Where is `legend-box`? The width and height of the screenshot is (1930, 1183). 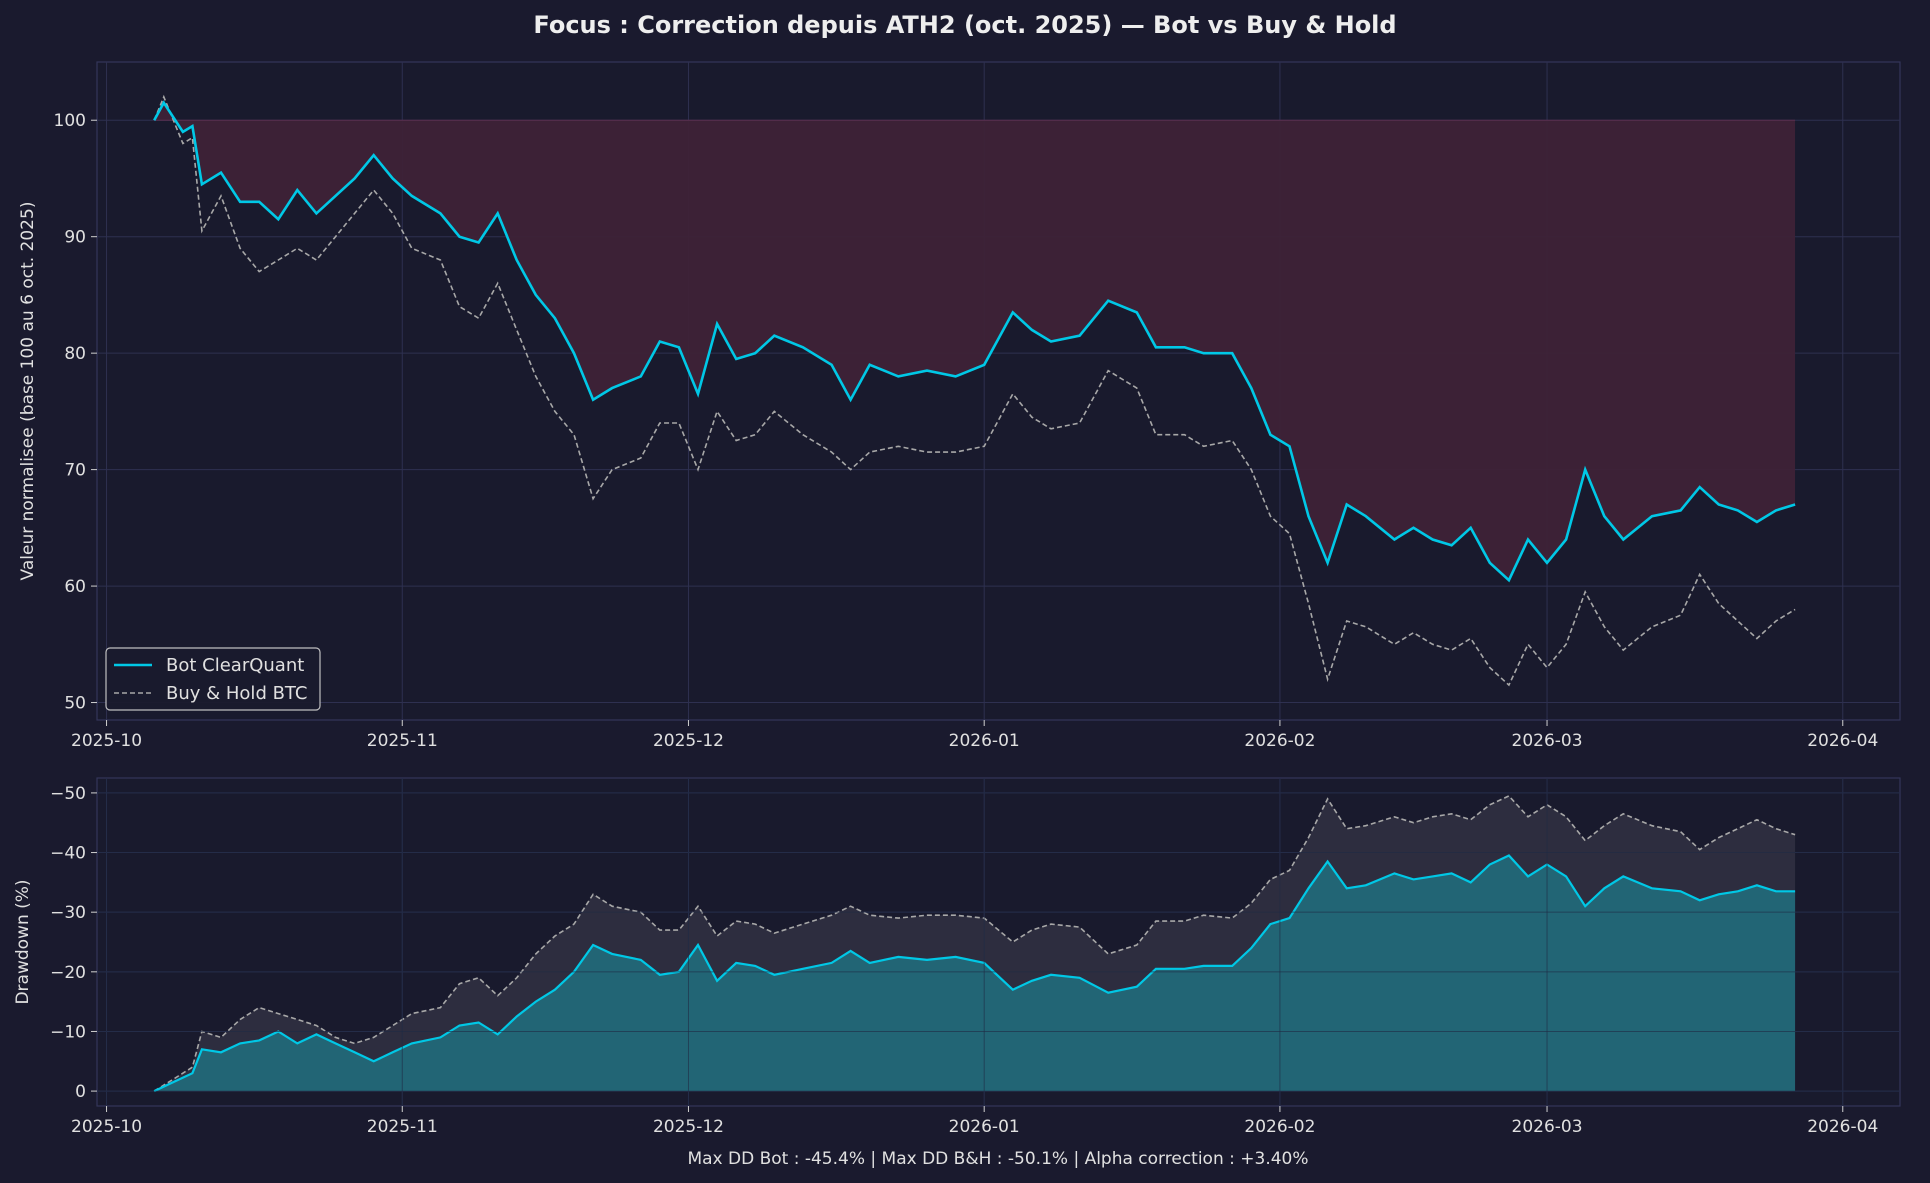
legend-box is located at coordinates (213, 679).